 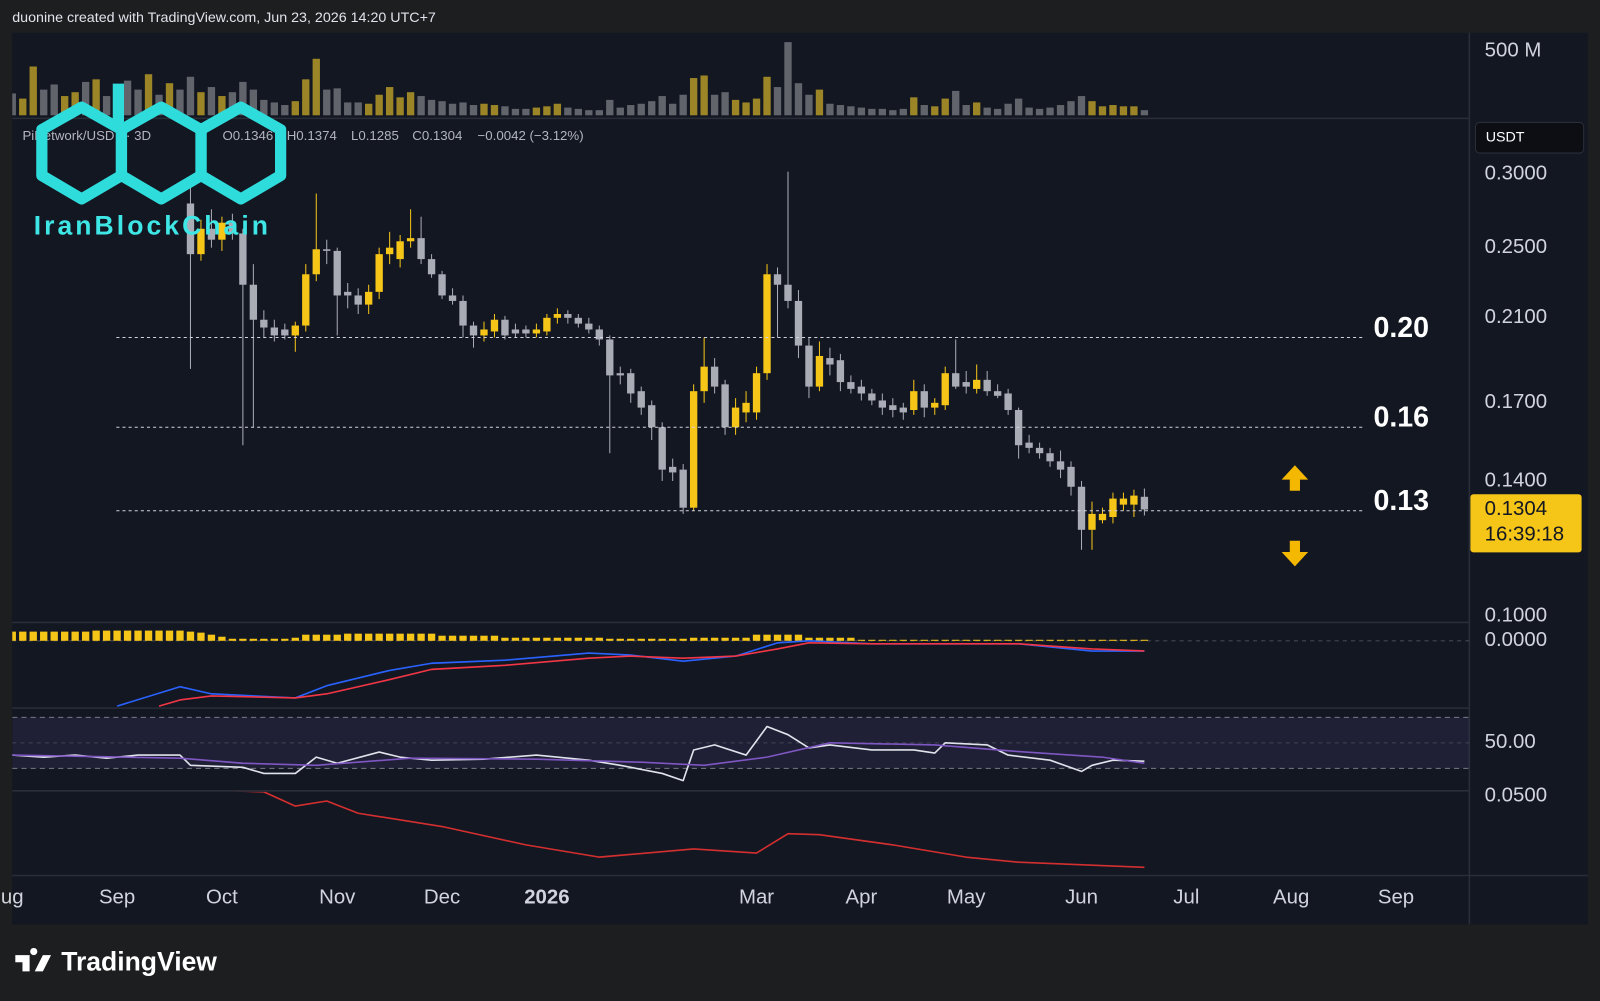 What do you see at coordinates (1529, 137) in the screenshot?
I see `currency-box` at bounding box center [1529, 137].